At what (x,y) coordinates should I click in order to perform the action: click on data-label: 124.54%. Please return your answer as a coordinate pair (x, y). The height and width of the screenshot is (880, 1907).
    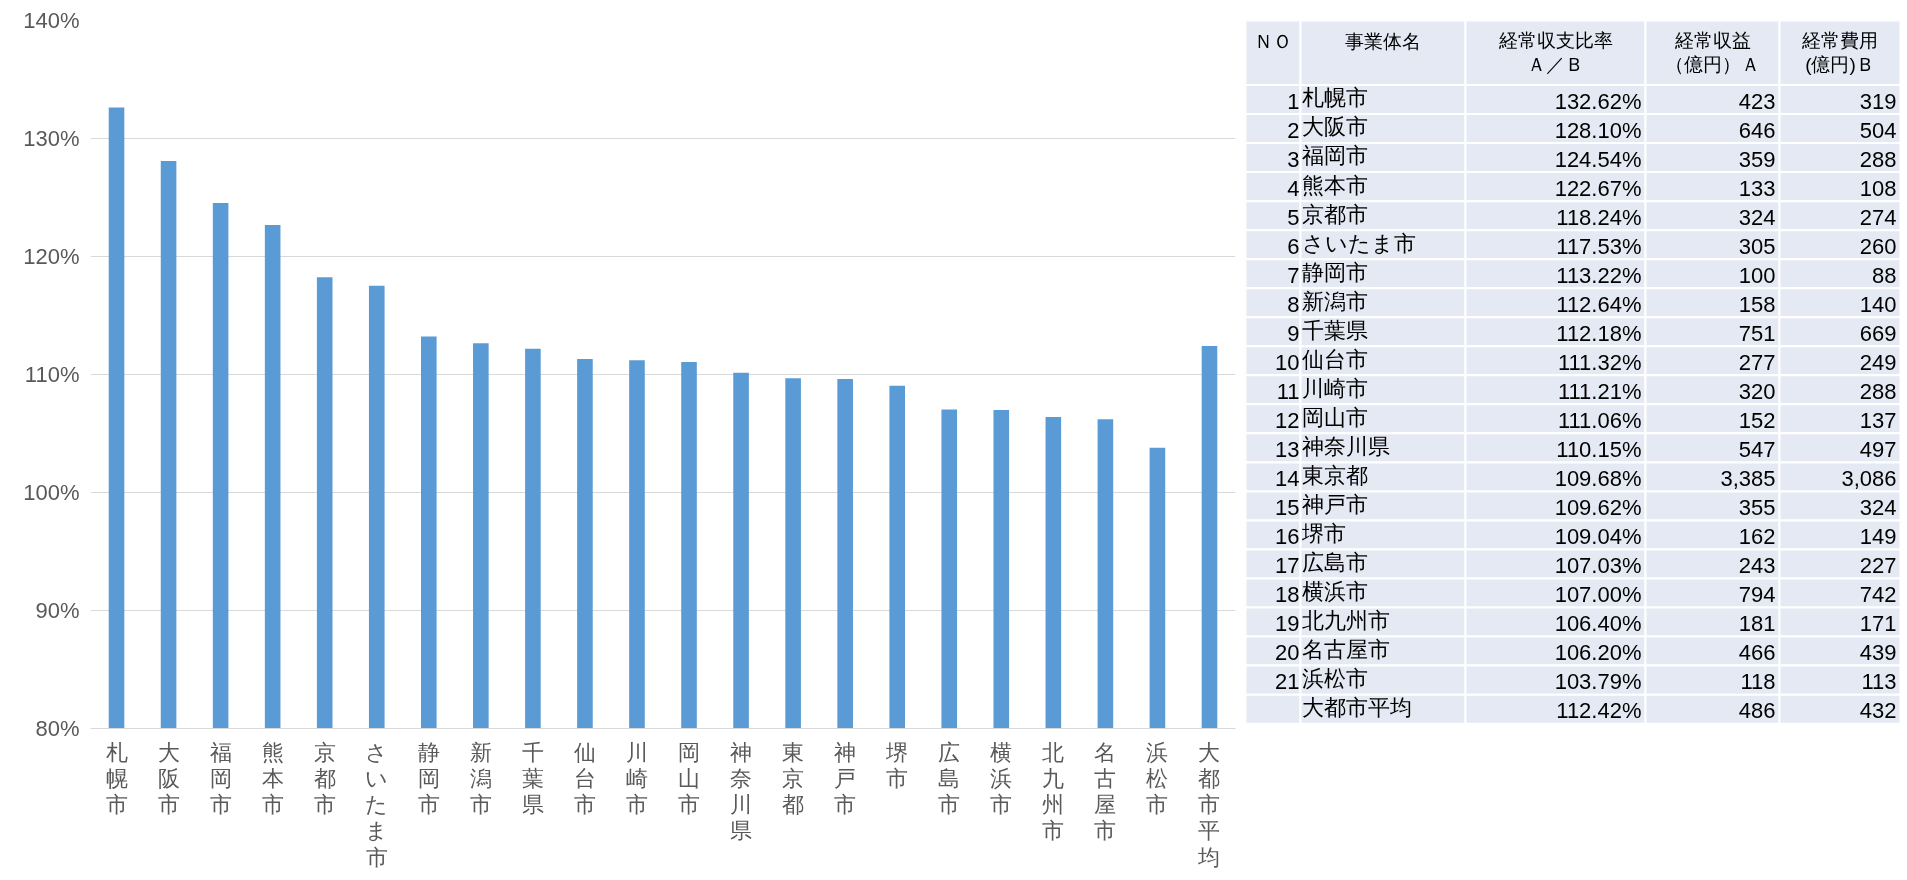
    Looking at the image, I should click on (1598, 159).